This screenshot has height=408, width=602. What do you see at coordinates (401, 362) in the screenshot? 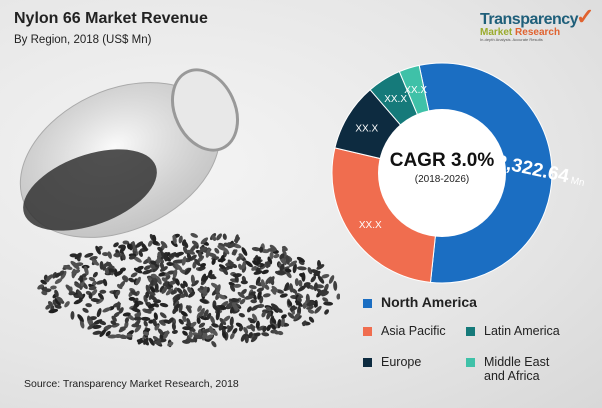
I see `legend-label: Europe` at bounding box center [401, 362].